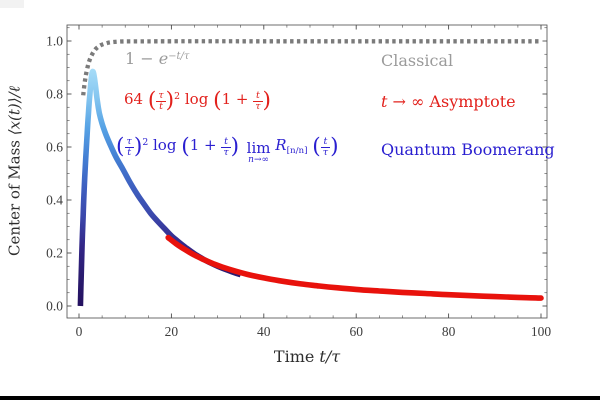 This screenshot has width=600, height=401. What do you see at coordinates (264, 331) in the screenshot?
I see `x-tick-label: 40` at bounding box center [264, 331].